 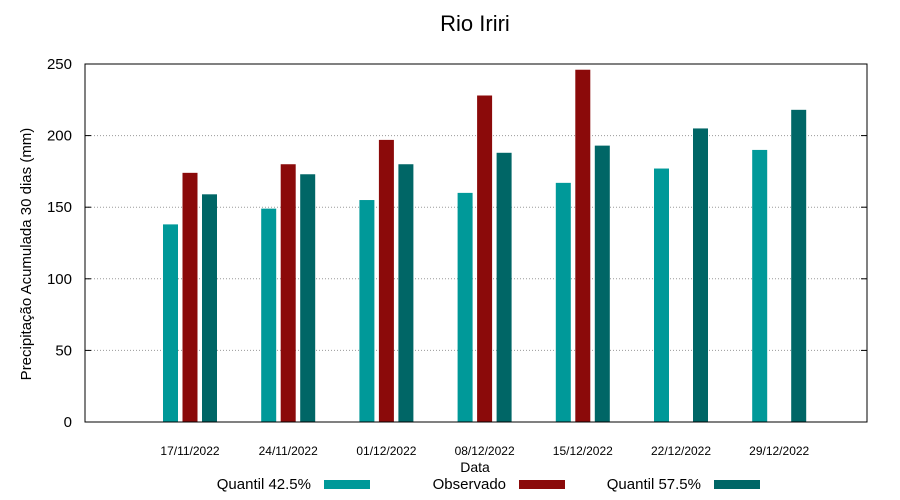 I want to click on x-tick-label: 29/12/2022, so click(x=779, y=451).